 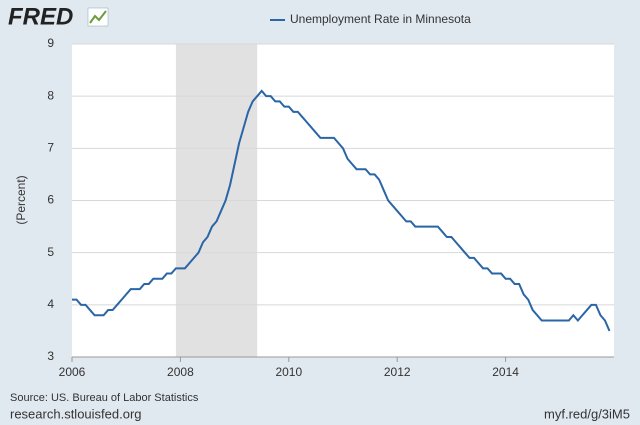 What do you see at coordinates (587, 413) in the screenshot?
I see `footer-right: myf.red/g/3iM5` at bounding box center [587, 413].